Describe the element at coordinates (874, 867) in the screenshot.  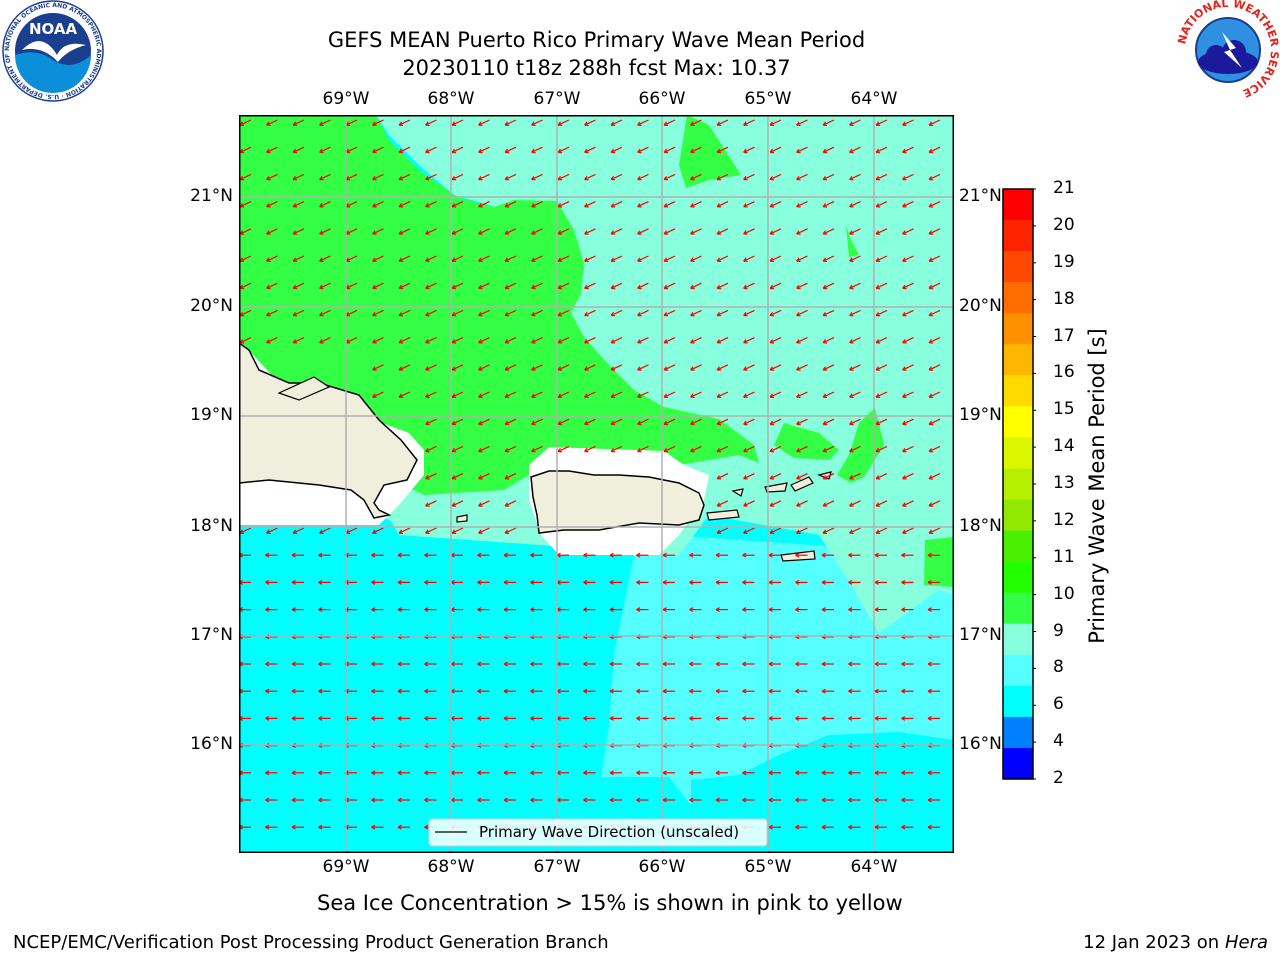
I see `lon-label-bottom: 64°W` at that location.